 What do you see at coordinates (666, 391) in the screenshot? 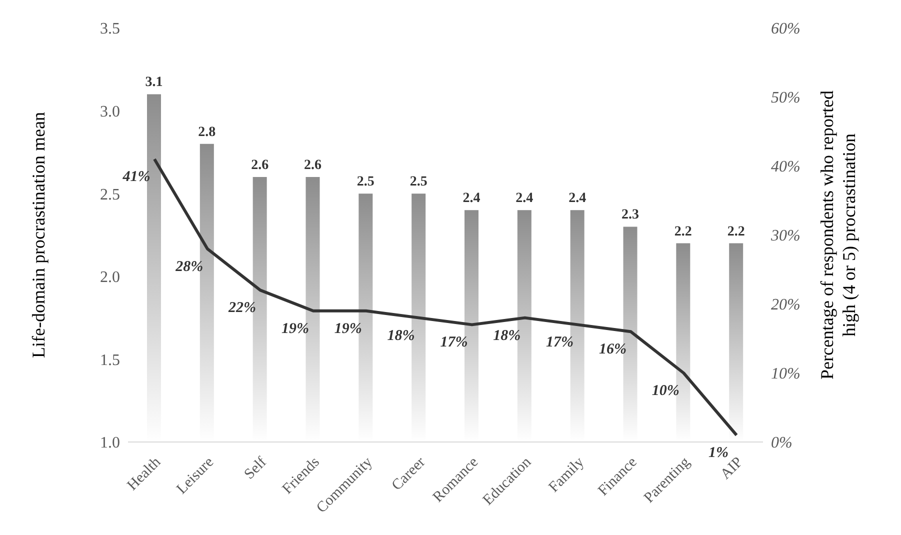
I see `data-label: 10%` at bounding box center [666, 391].